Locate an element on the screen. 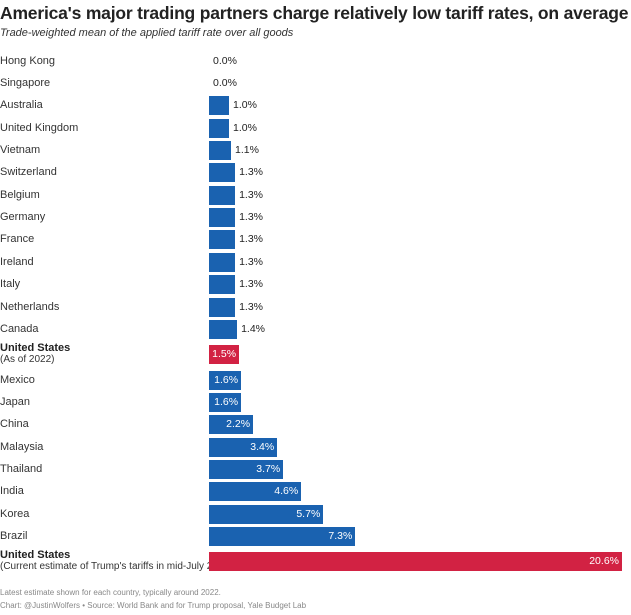 The image size is (631, 615). category-name: India is located at coordinates (12, 491).